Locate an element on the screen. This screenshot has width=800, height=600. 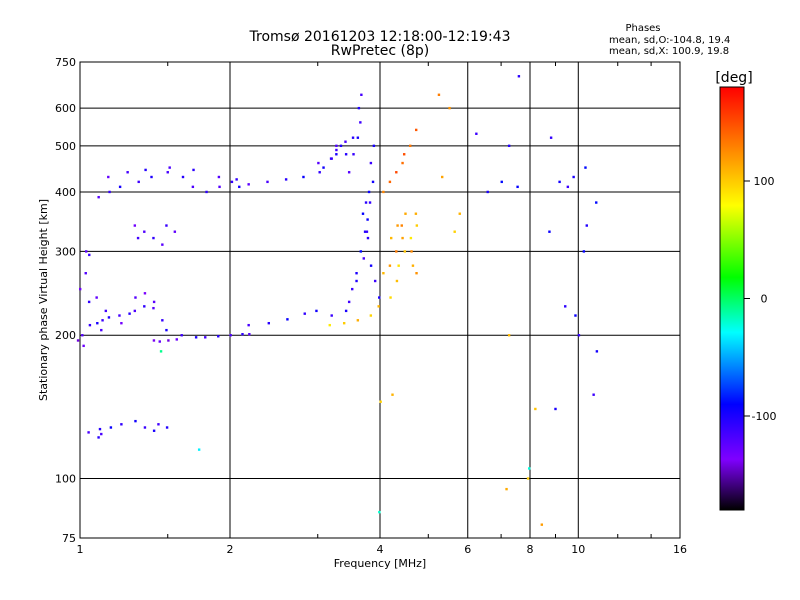
x-axis-label: Frequency [MHz] is located at coordinates (380, 563).